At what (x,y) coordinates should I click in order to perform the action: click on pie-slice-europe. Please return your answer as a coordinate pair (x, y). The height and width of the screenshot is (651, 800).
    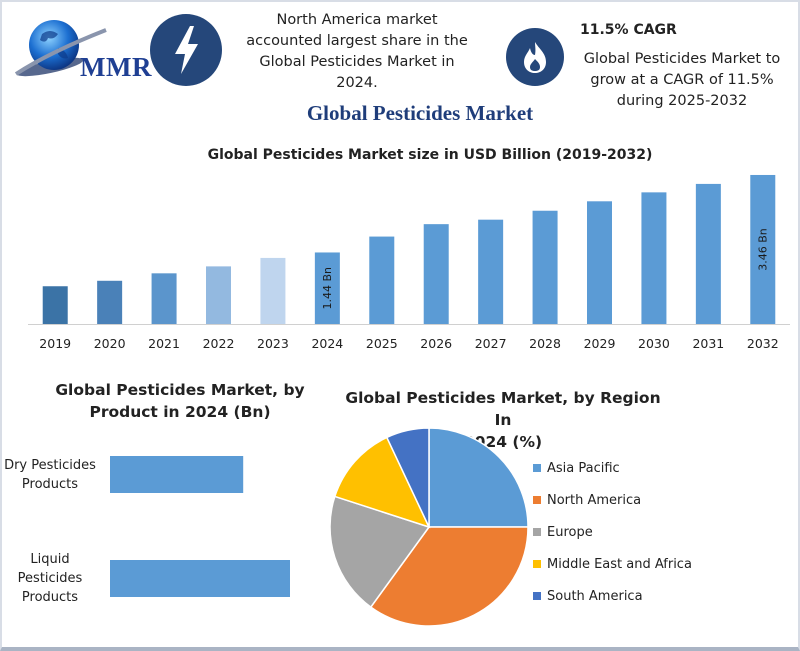
    Looking at the image, I should click on (380, 552).